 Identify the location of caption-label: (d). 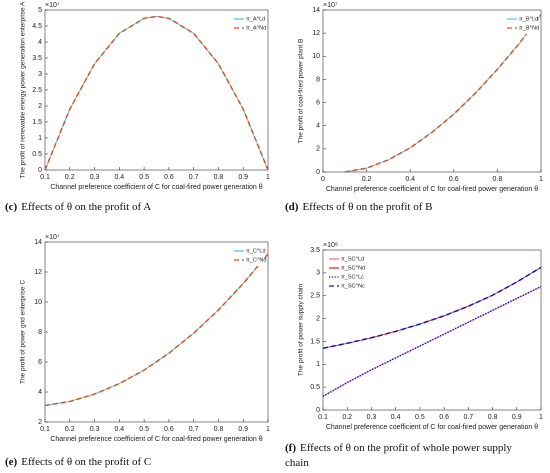
(292, 207).